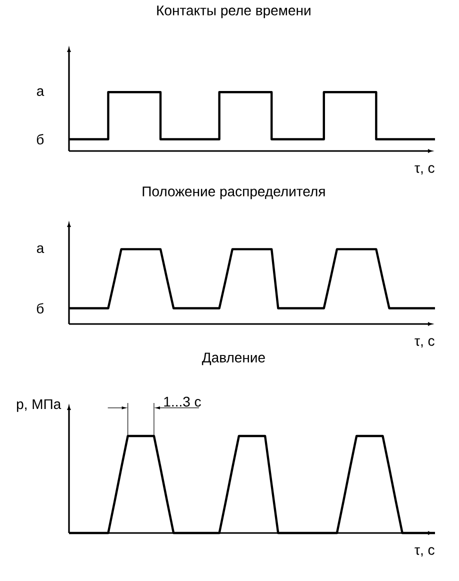 The width and height of the screenshot is (459, 581). I want to click on chart-title: Контакты реле времени, so click(233, 12).